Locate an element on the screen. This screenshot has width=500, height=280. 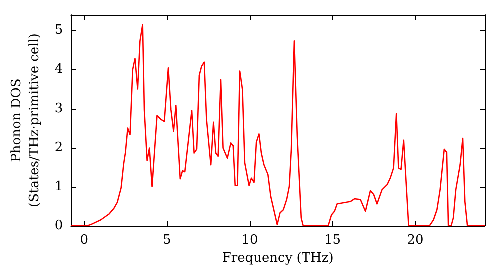
x-tick-label: 10 is located at coordinates (250, 240).